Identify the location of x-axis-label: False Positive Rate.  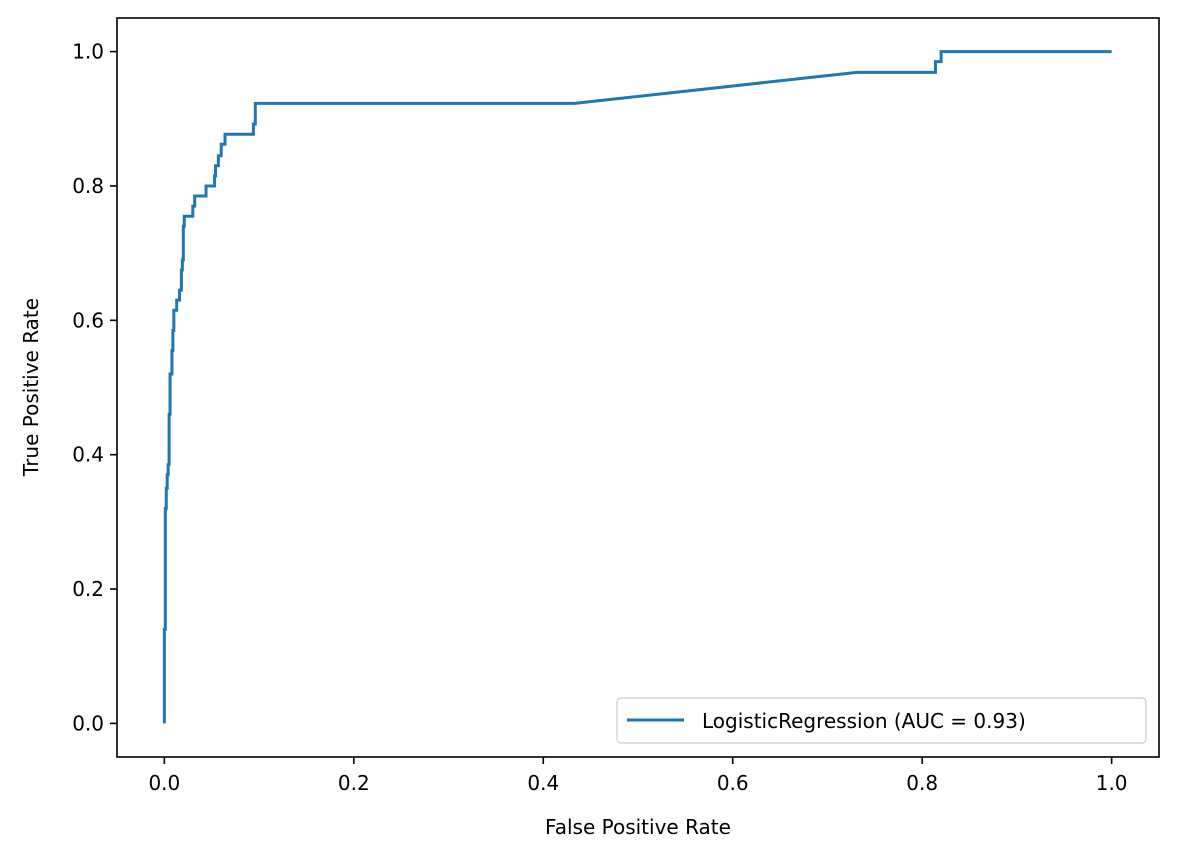
(638, 827).